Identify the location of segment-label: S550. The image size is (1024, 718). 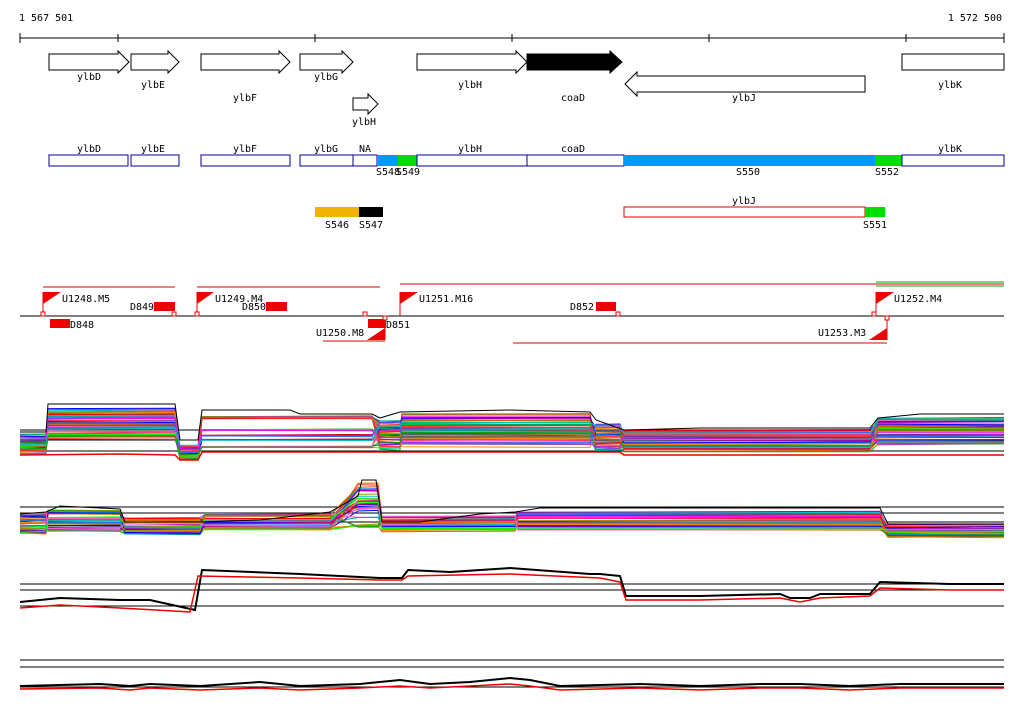
(748, 172).